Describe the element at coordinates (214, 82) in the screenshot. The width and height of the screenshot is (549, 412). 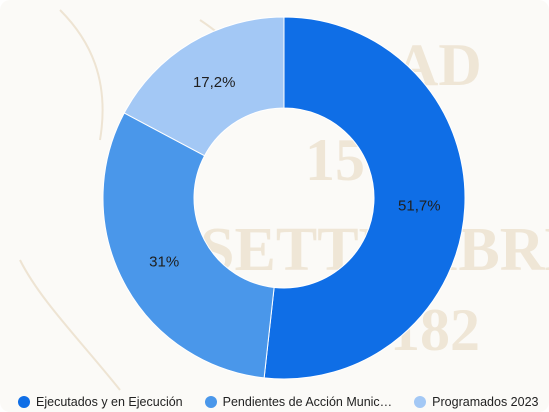
I see `slice-value-label-3: 17,2%` at that location.